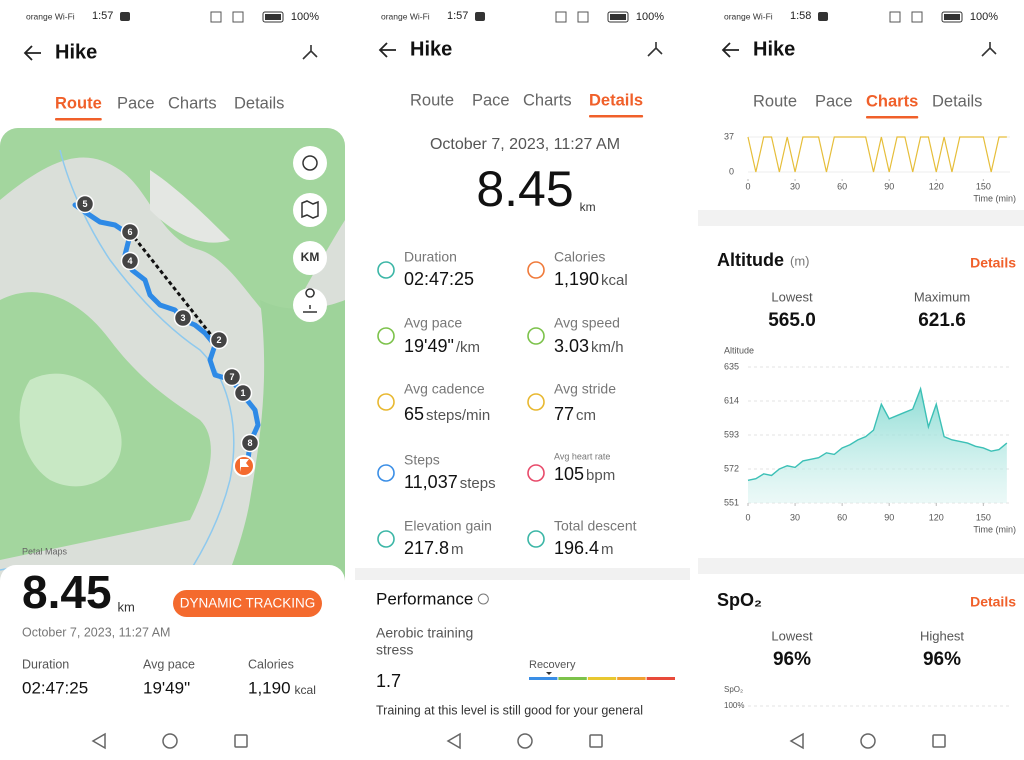 The image size is (1024, 760). I want to click on metric-label: Steps, so click(422, 460).